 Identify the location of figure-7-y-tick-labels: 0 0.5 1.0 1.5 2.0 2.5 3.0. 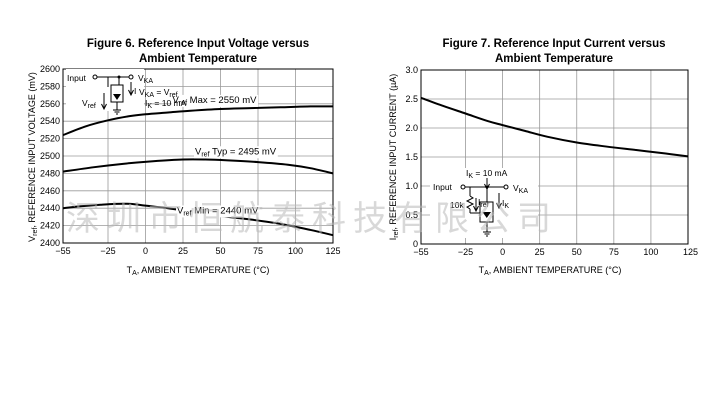
(411, 157).